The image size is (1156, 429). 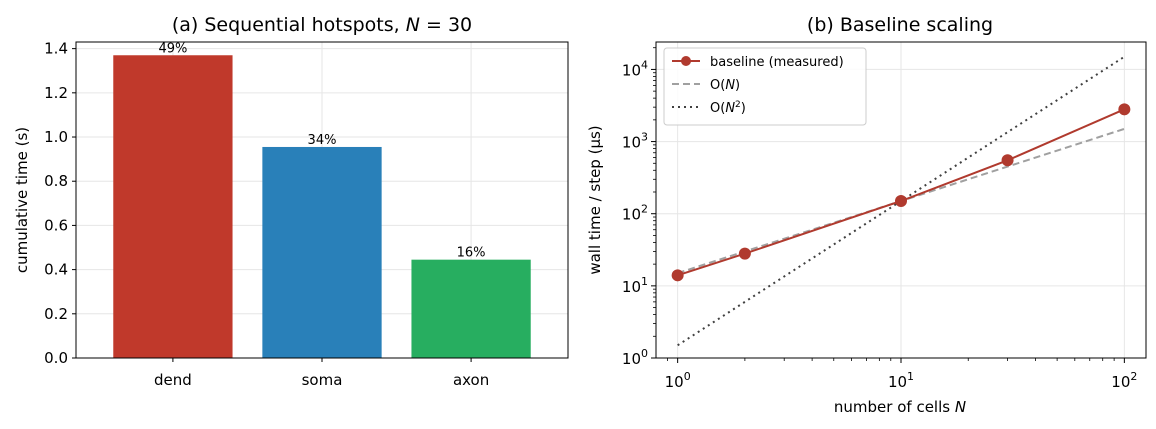 What do you see at coordinates (635, 357) in the screenshot?
I see `panel-b-ytick-label: 10⁰` at bounding box center [635, 357].